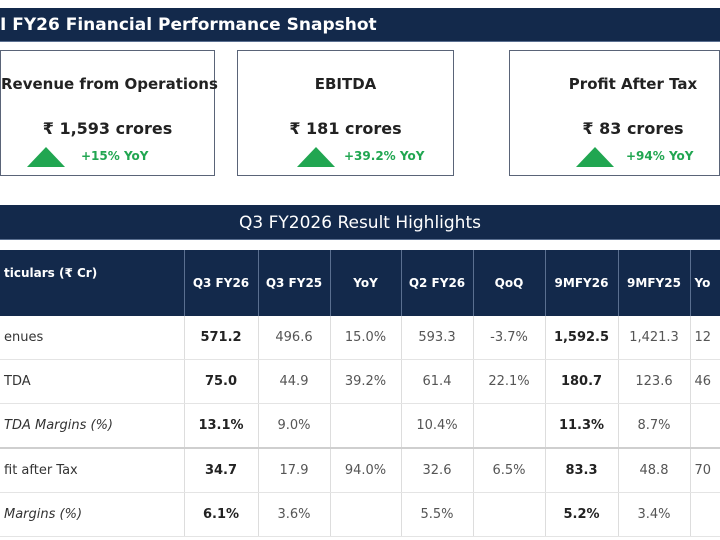 Image resolution: width=720 pixels, height=540 pixels. I want to click on card-change: +94% YoY, so click(660, 156).